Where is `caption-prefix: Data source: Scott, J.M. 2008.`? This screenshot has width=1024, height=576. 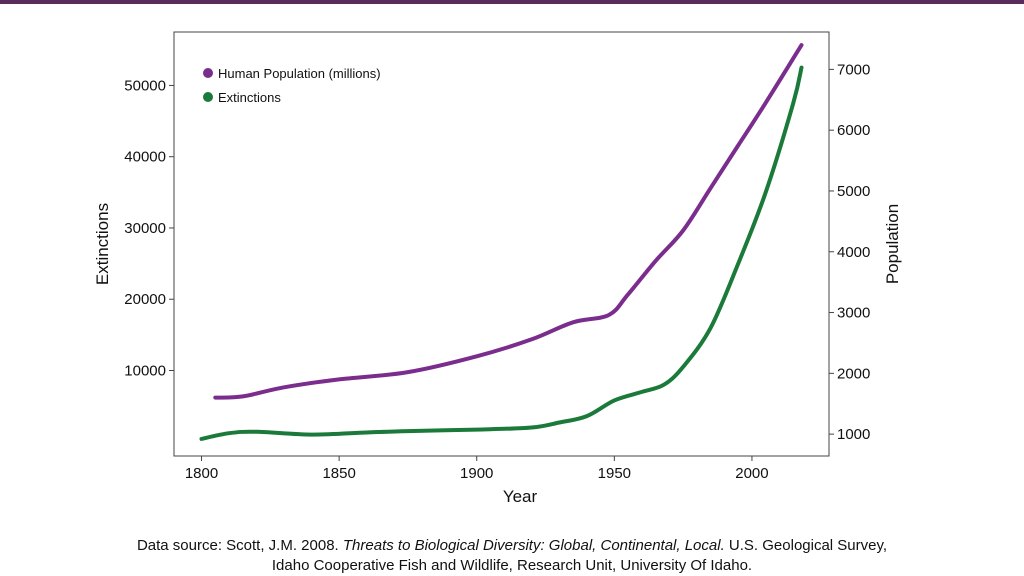
caption-prefix: Data source: Scott, J.M. 2008. is located at coordinates (239, 545).